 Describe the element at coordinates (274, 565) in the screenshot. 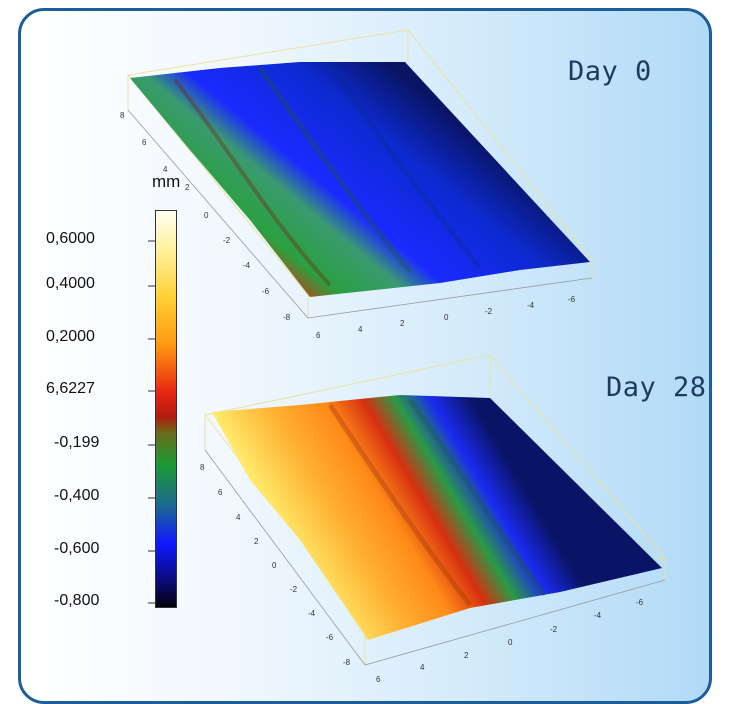

I see `day28-left-tick: 0` at that location.